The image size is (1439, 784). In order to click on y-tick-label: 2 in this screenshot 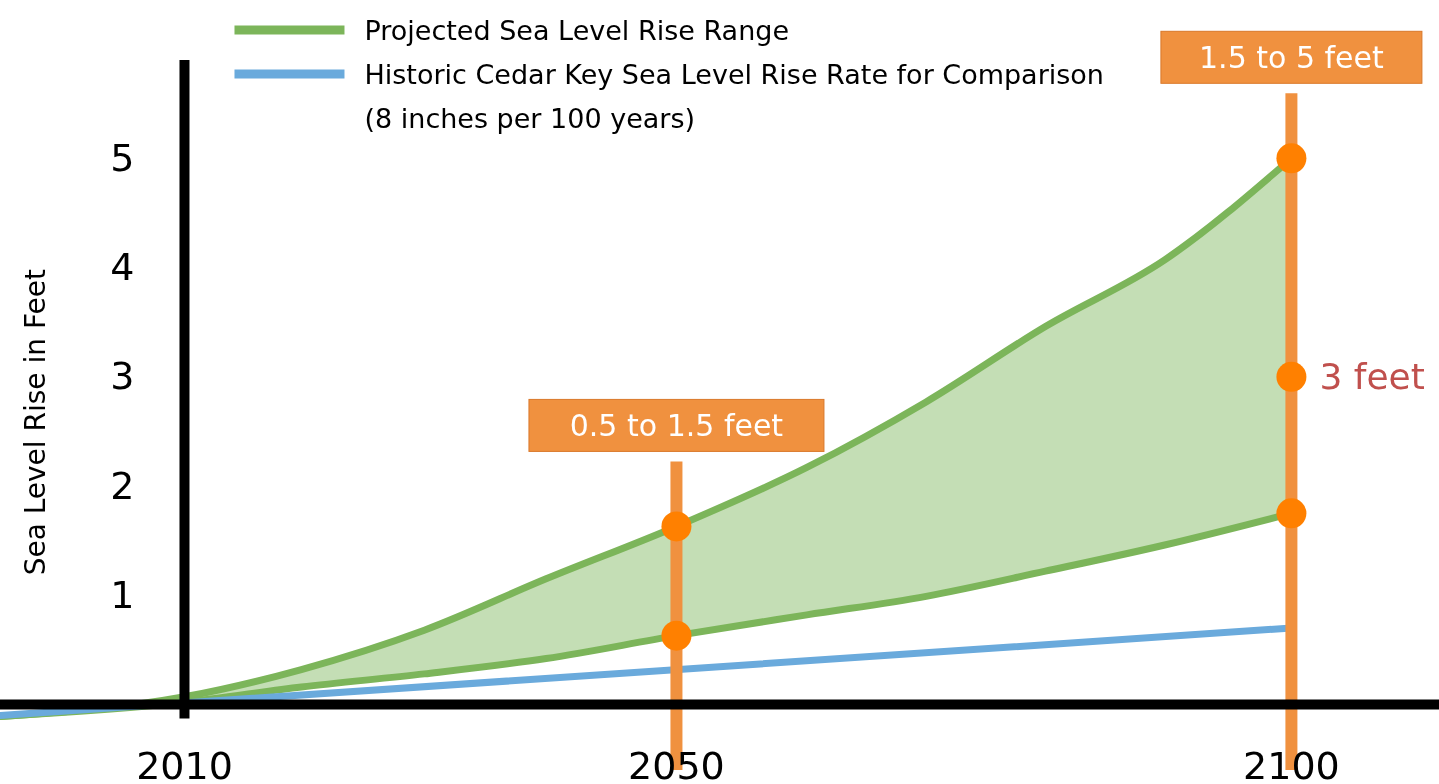, I will do `click(122, 485)`.